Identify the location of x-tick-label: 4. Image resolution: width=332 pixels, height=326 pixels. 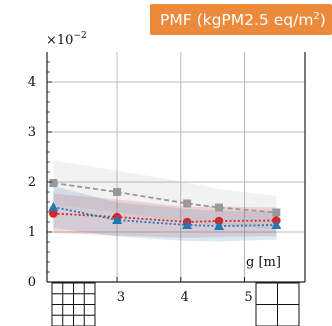
(185, 297).